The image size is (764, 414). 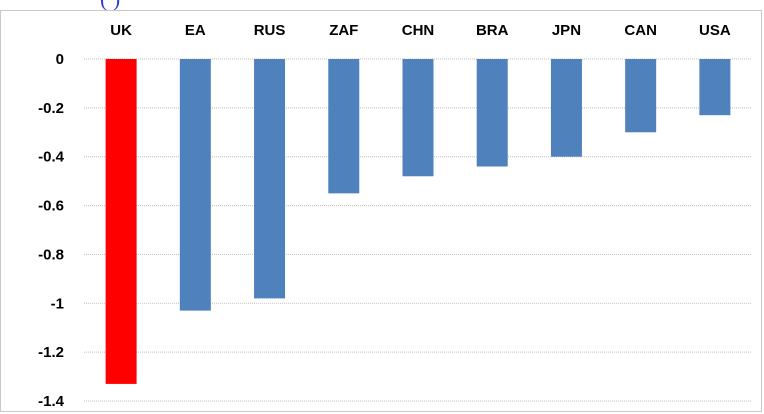 I want to click on y-tick-label: -1, so click(x=57, y=303).